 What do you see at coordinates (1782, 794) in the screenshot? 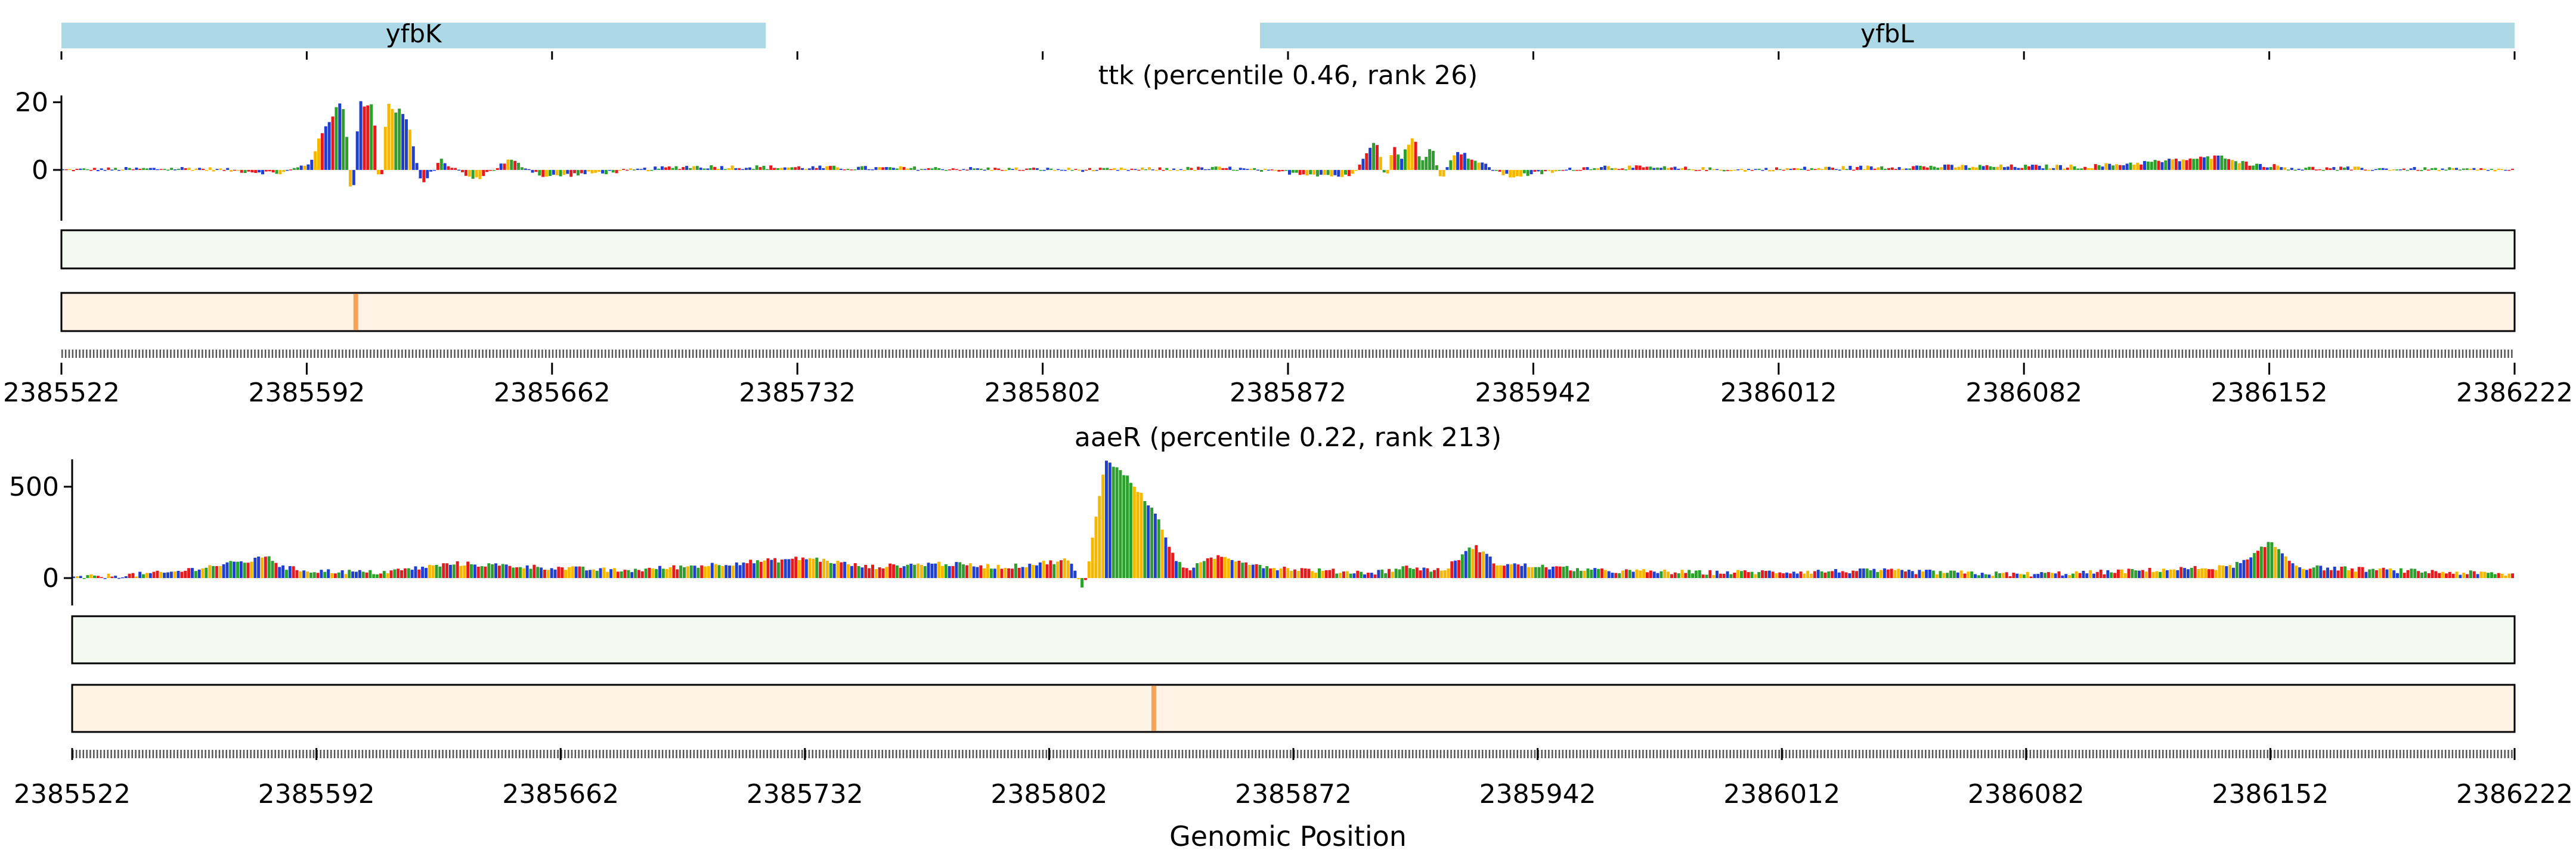
I see `x-tick-label: 2386012` at bounding box center [1782, 794].